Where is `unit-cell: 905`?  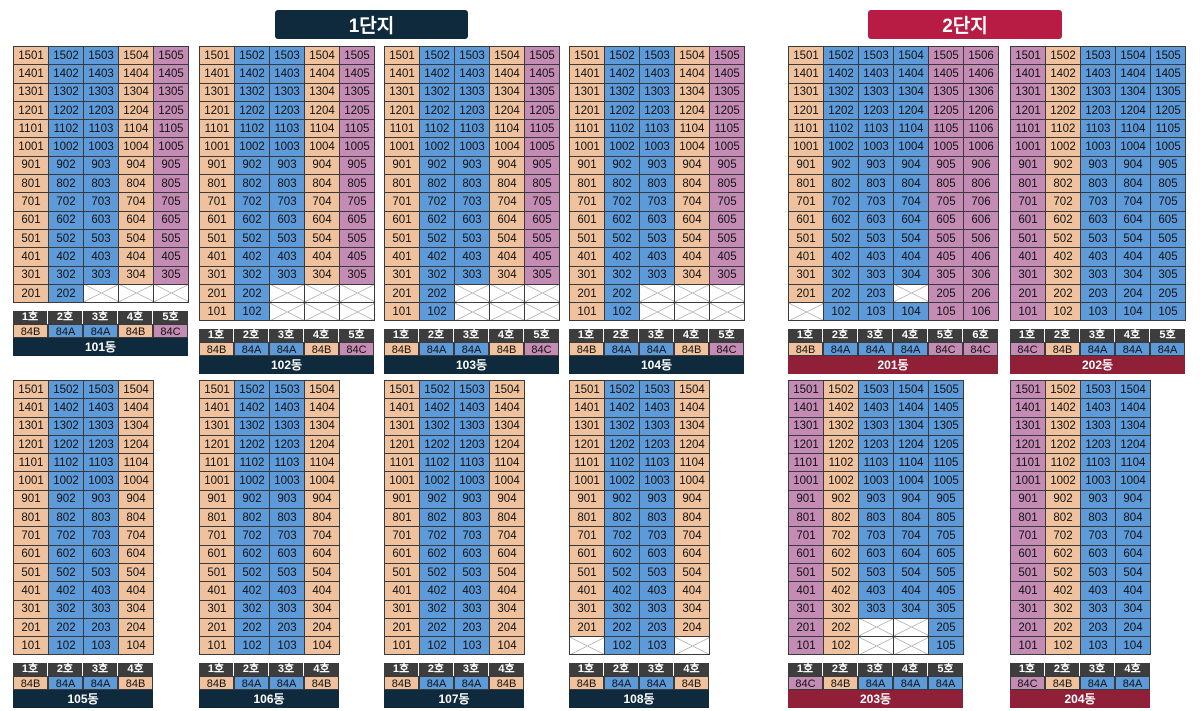 unit-cell: 905 is located at coordinates (727, 165).